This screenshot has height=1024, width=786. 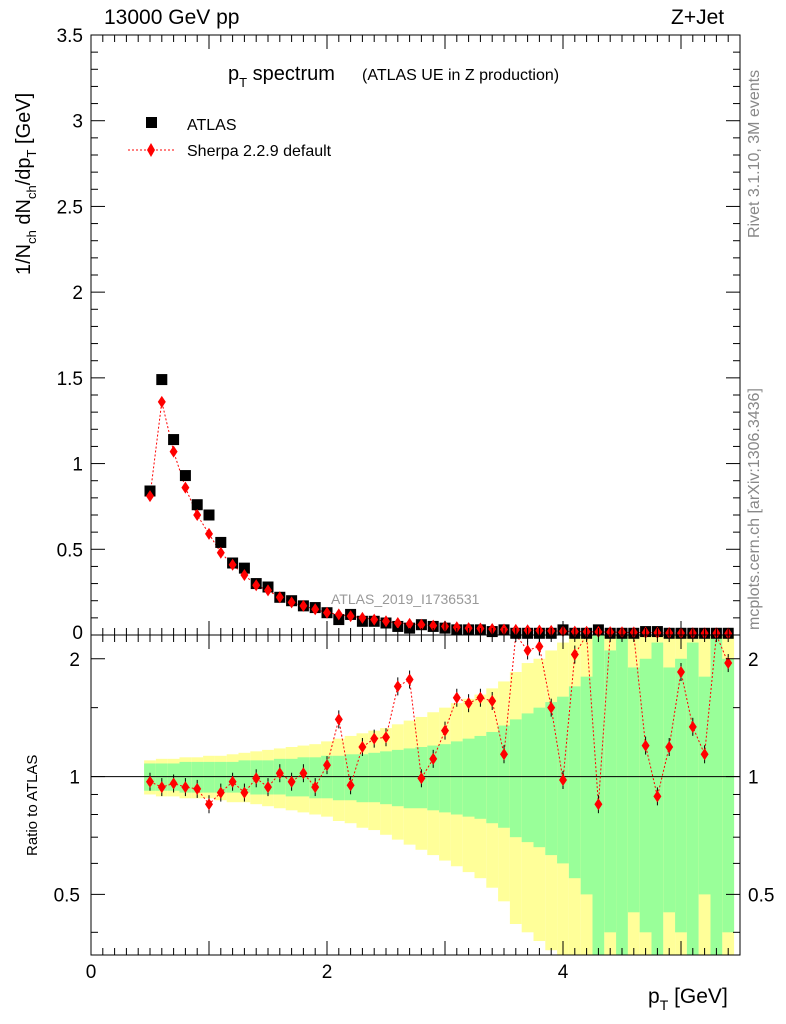 What do you see at coordinates (259, 151) in the screenshot?
I see `legend-mc-label: Sherpa 2.2.9 default` at bounding box center [259, 151].